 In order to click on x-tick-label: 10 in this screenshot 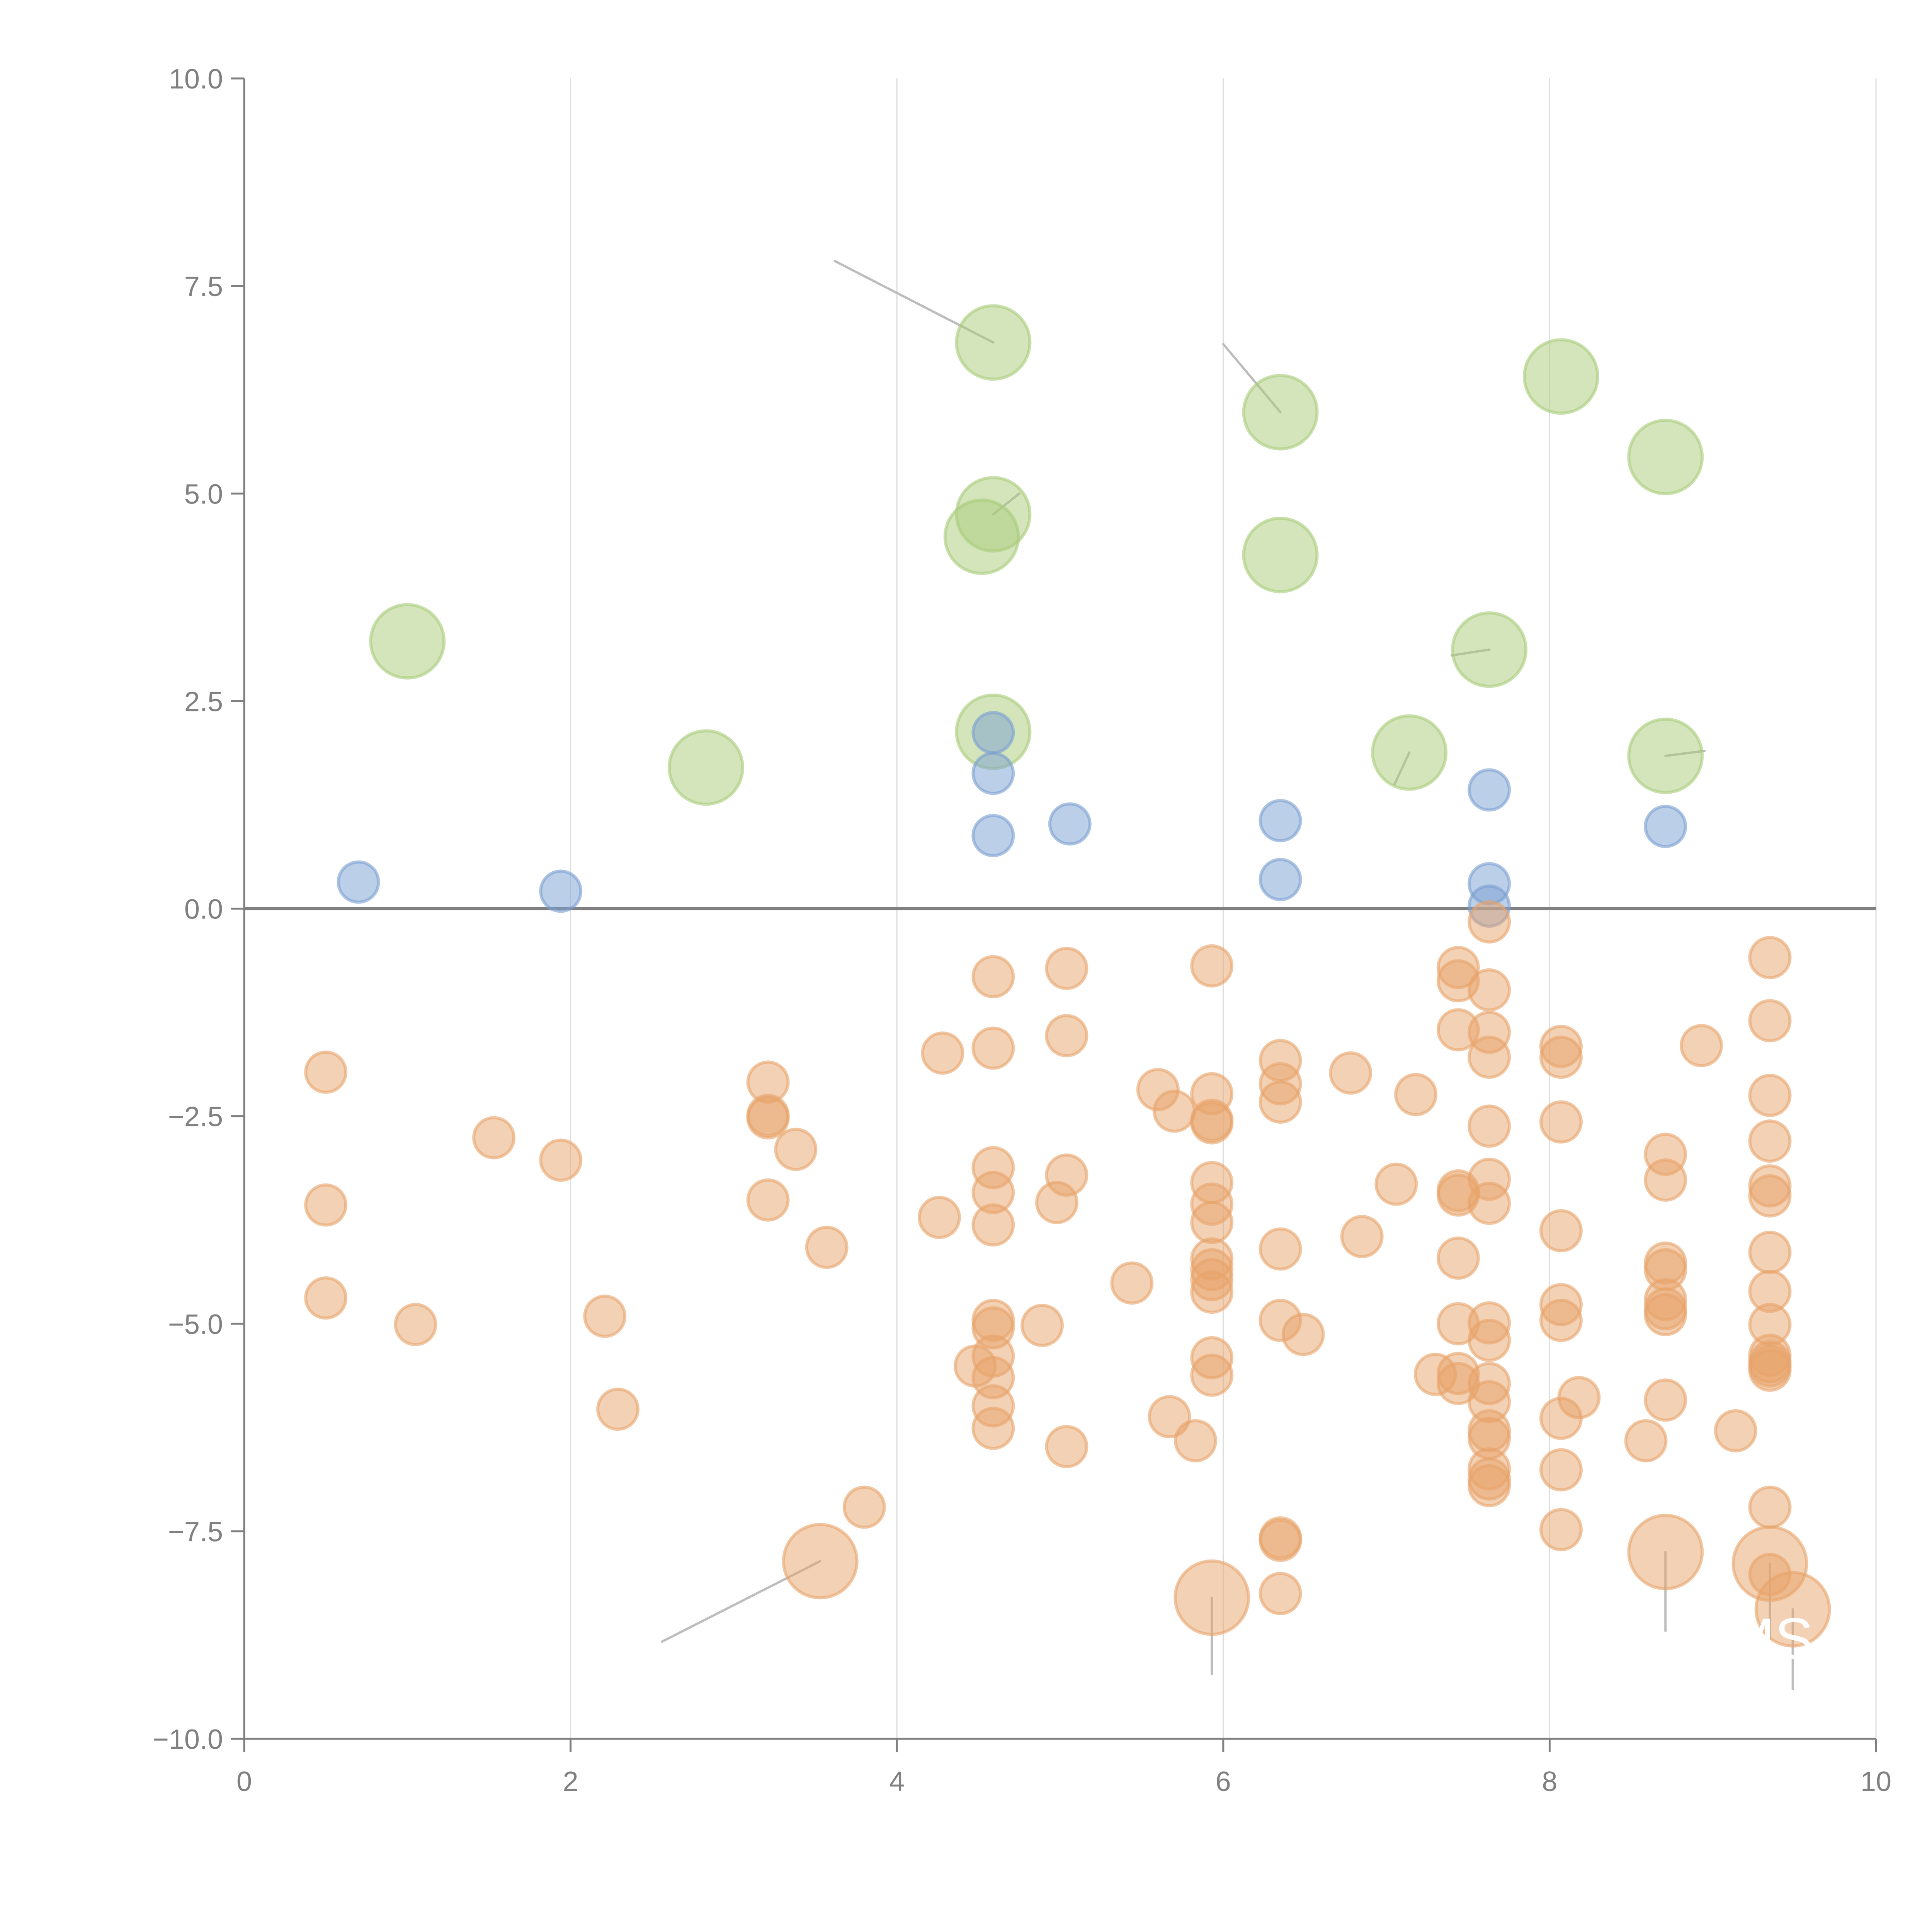, I will do `click(1876, 1782)`.